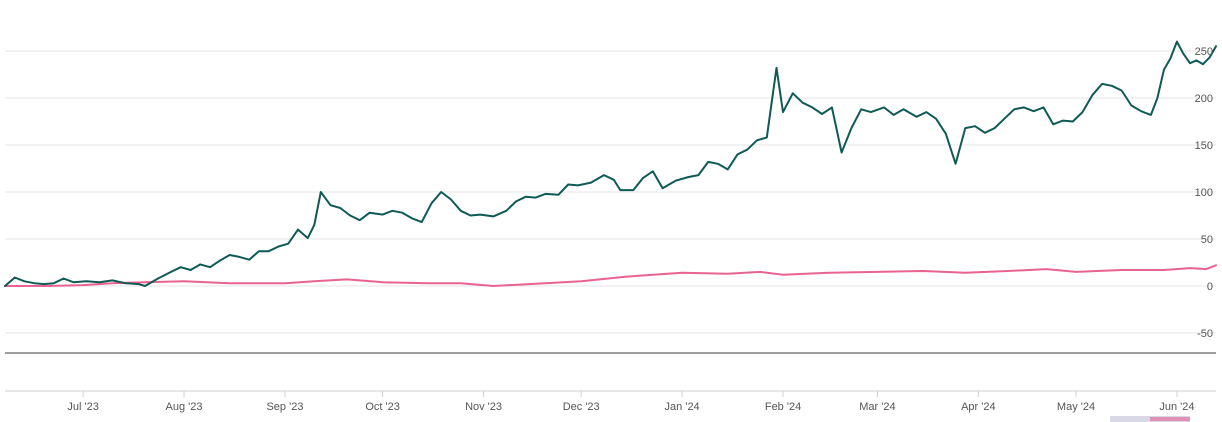 This screenshot has height=422, width=1222. Describe the element at coordinates (1210, 287) in the screenshot. I see `y-tick-label: 0` at that location.